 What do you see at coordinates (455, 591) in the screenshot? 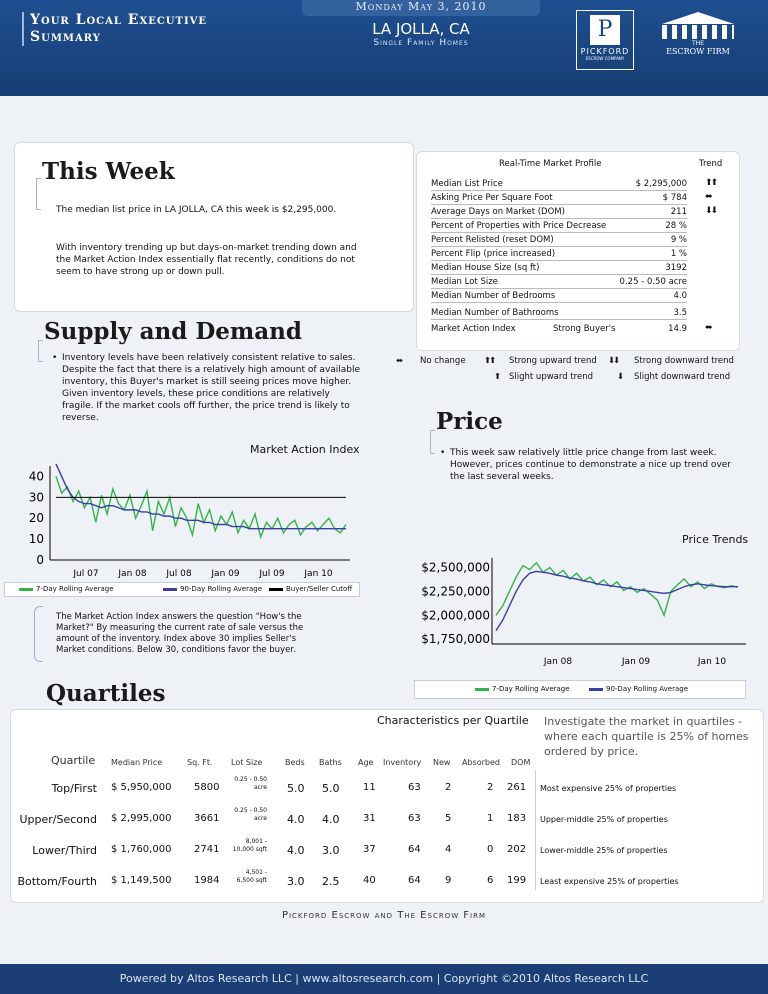
I see `price-y-tick: $2,250,000` at bounding box center [455, 591].